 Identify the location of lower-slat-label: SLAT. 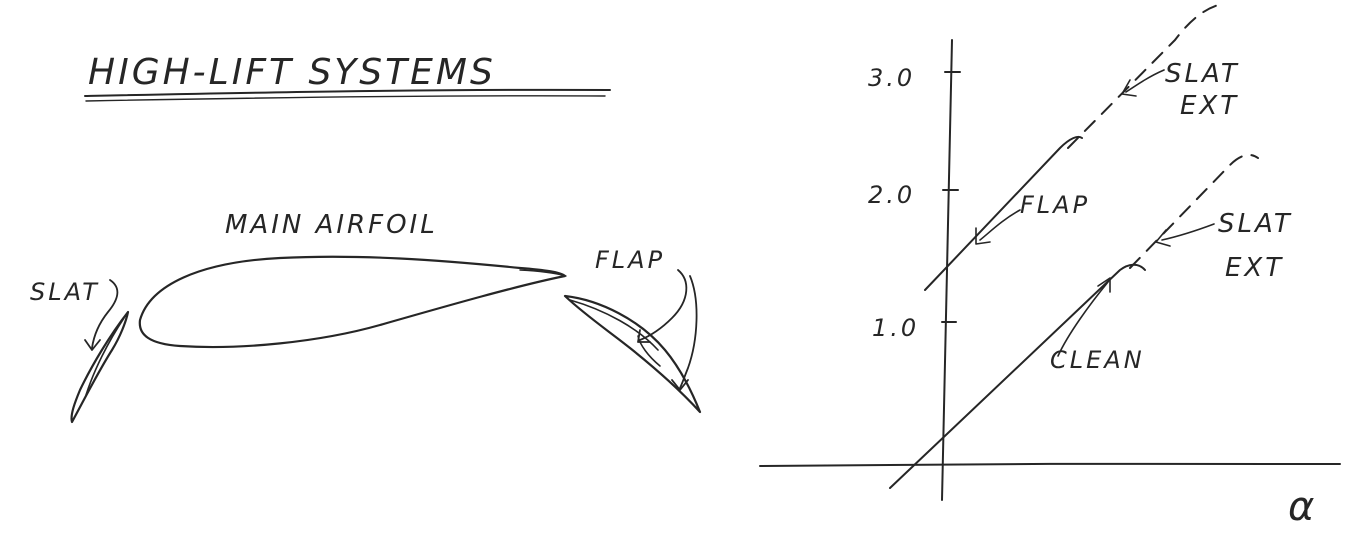
(1255, 224).